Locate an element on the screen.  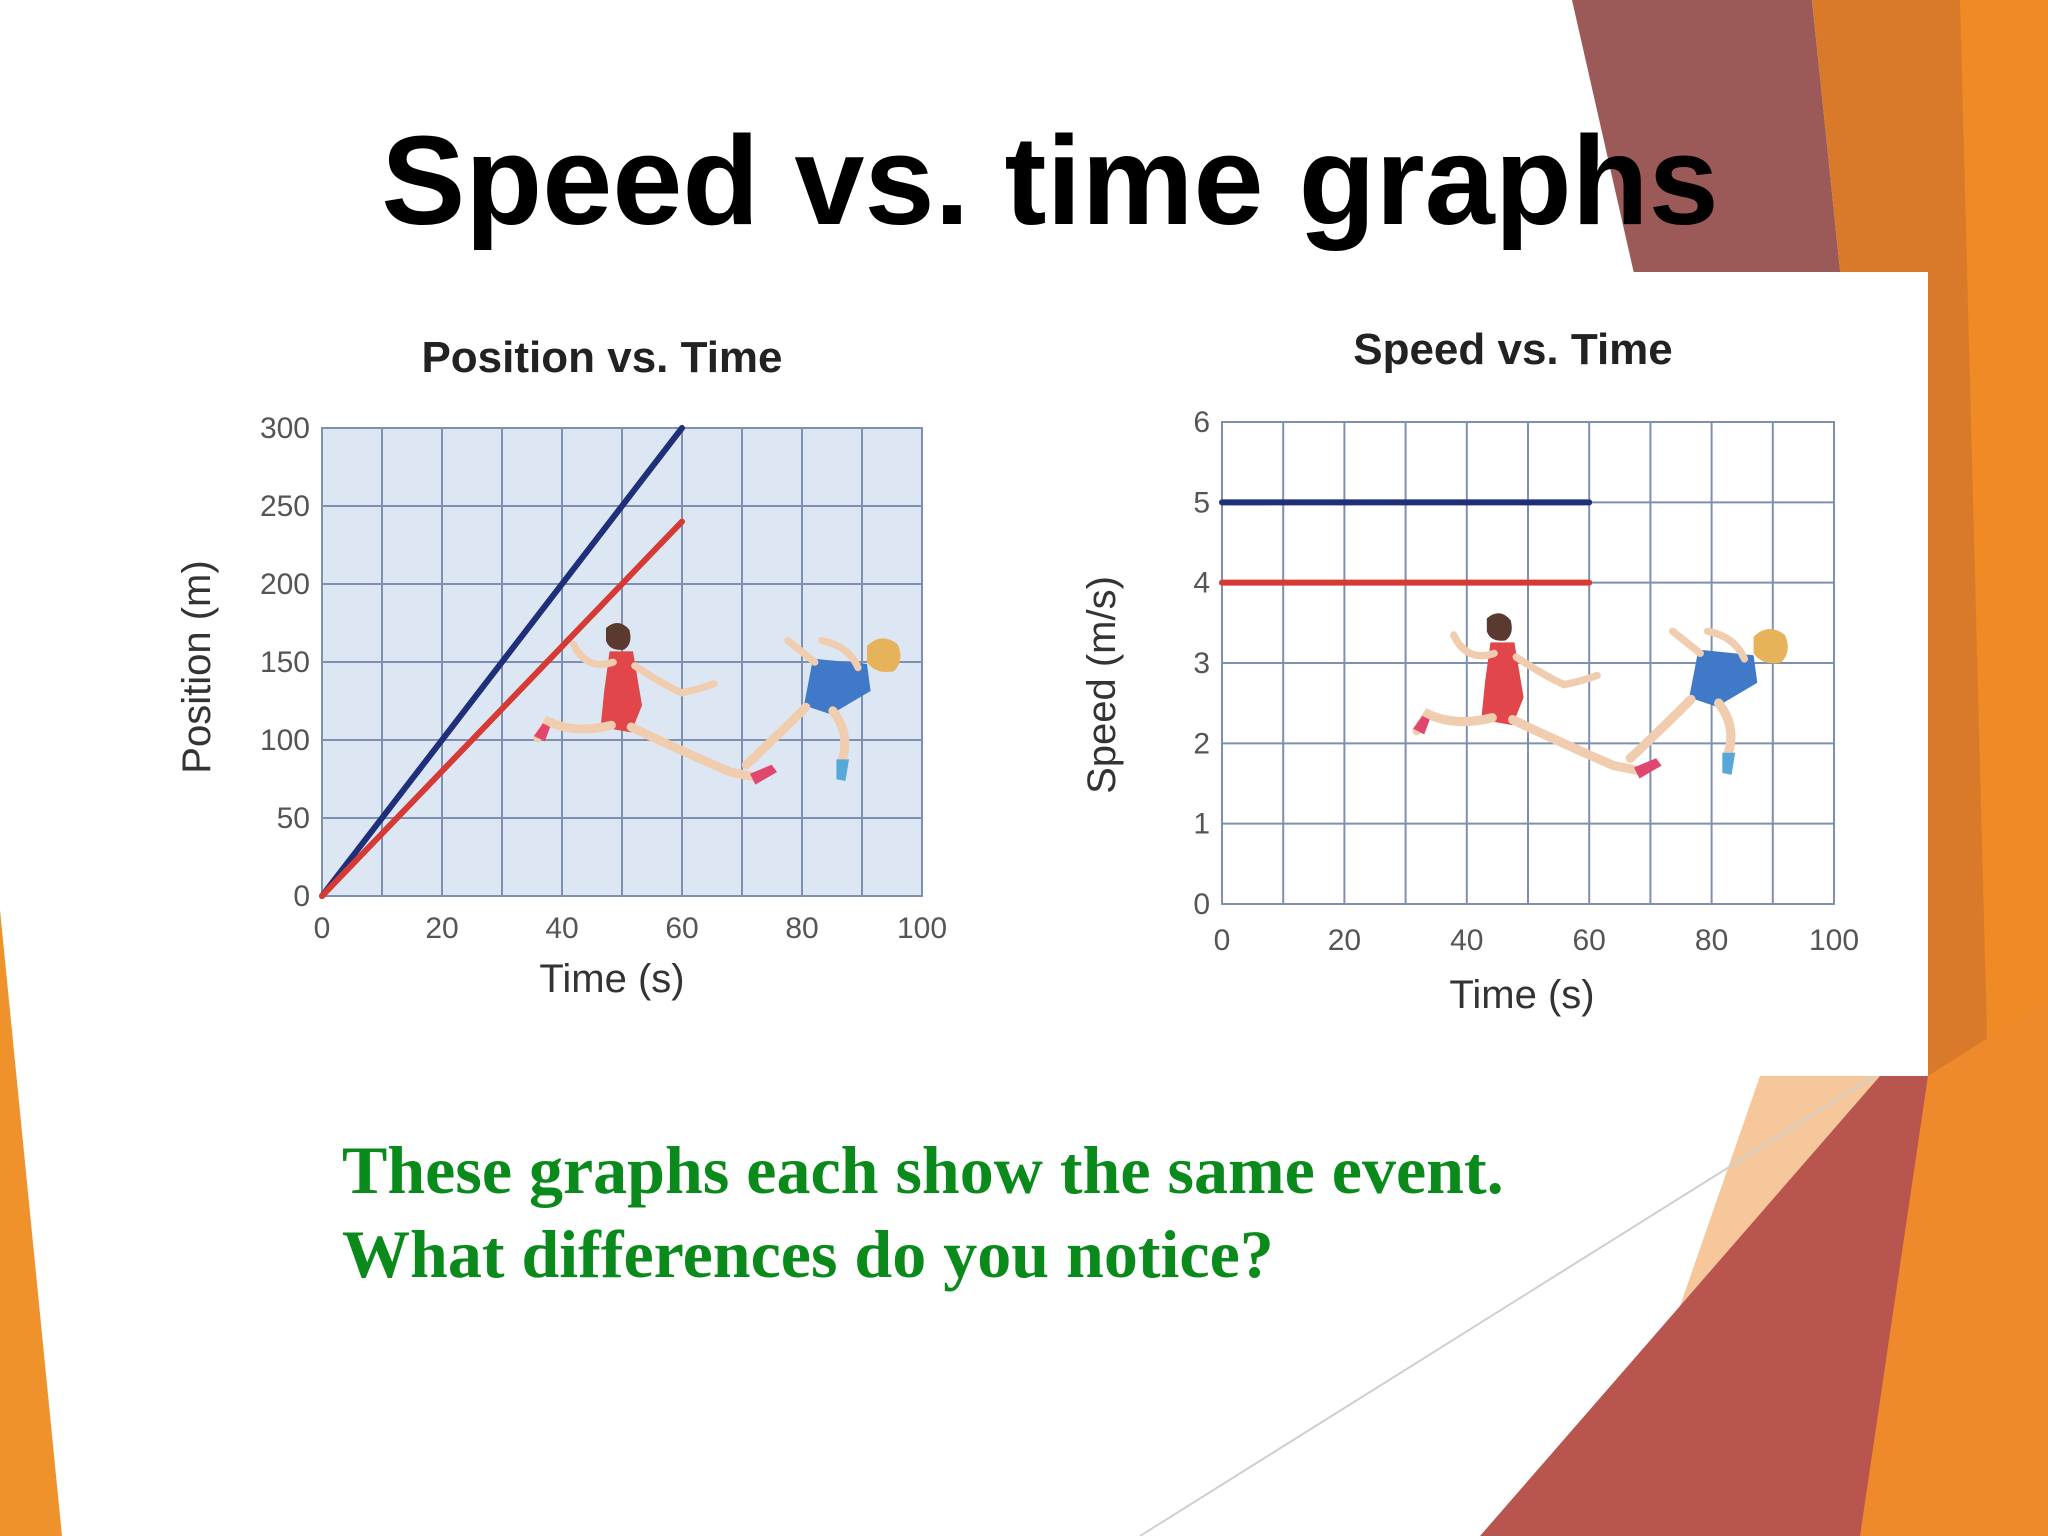
chart-title: Speed vs. Time is located at coordinates (1513, 349).